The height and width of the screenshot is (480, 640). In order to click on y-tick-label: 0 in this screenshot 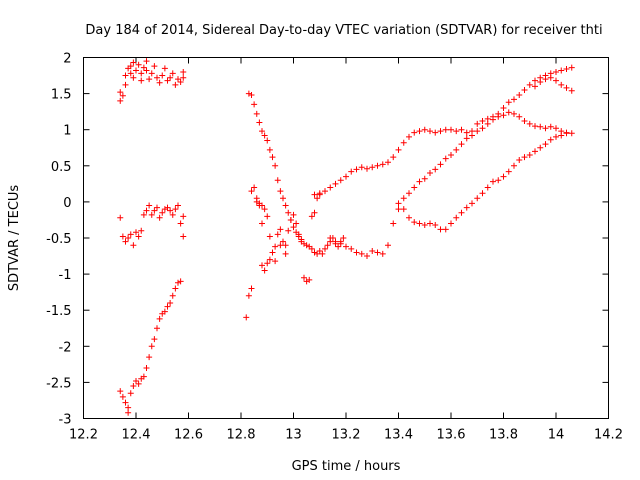, I will do `click(67, 203)`.